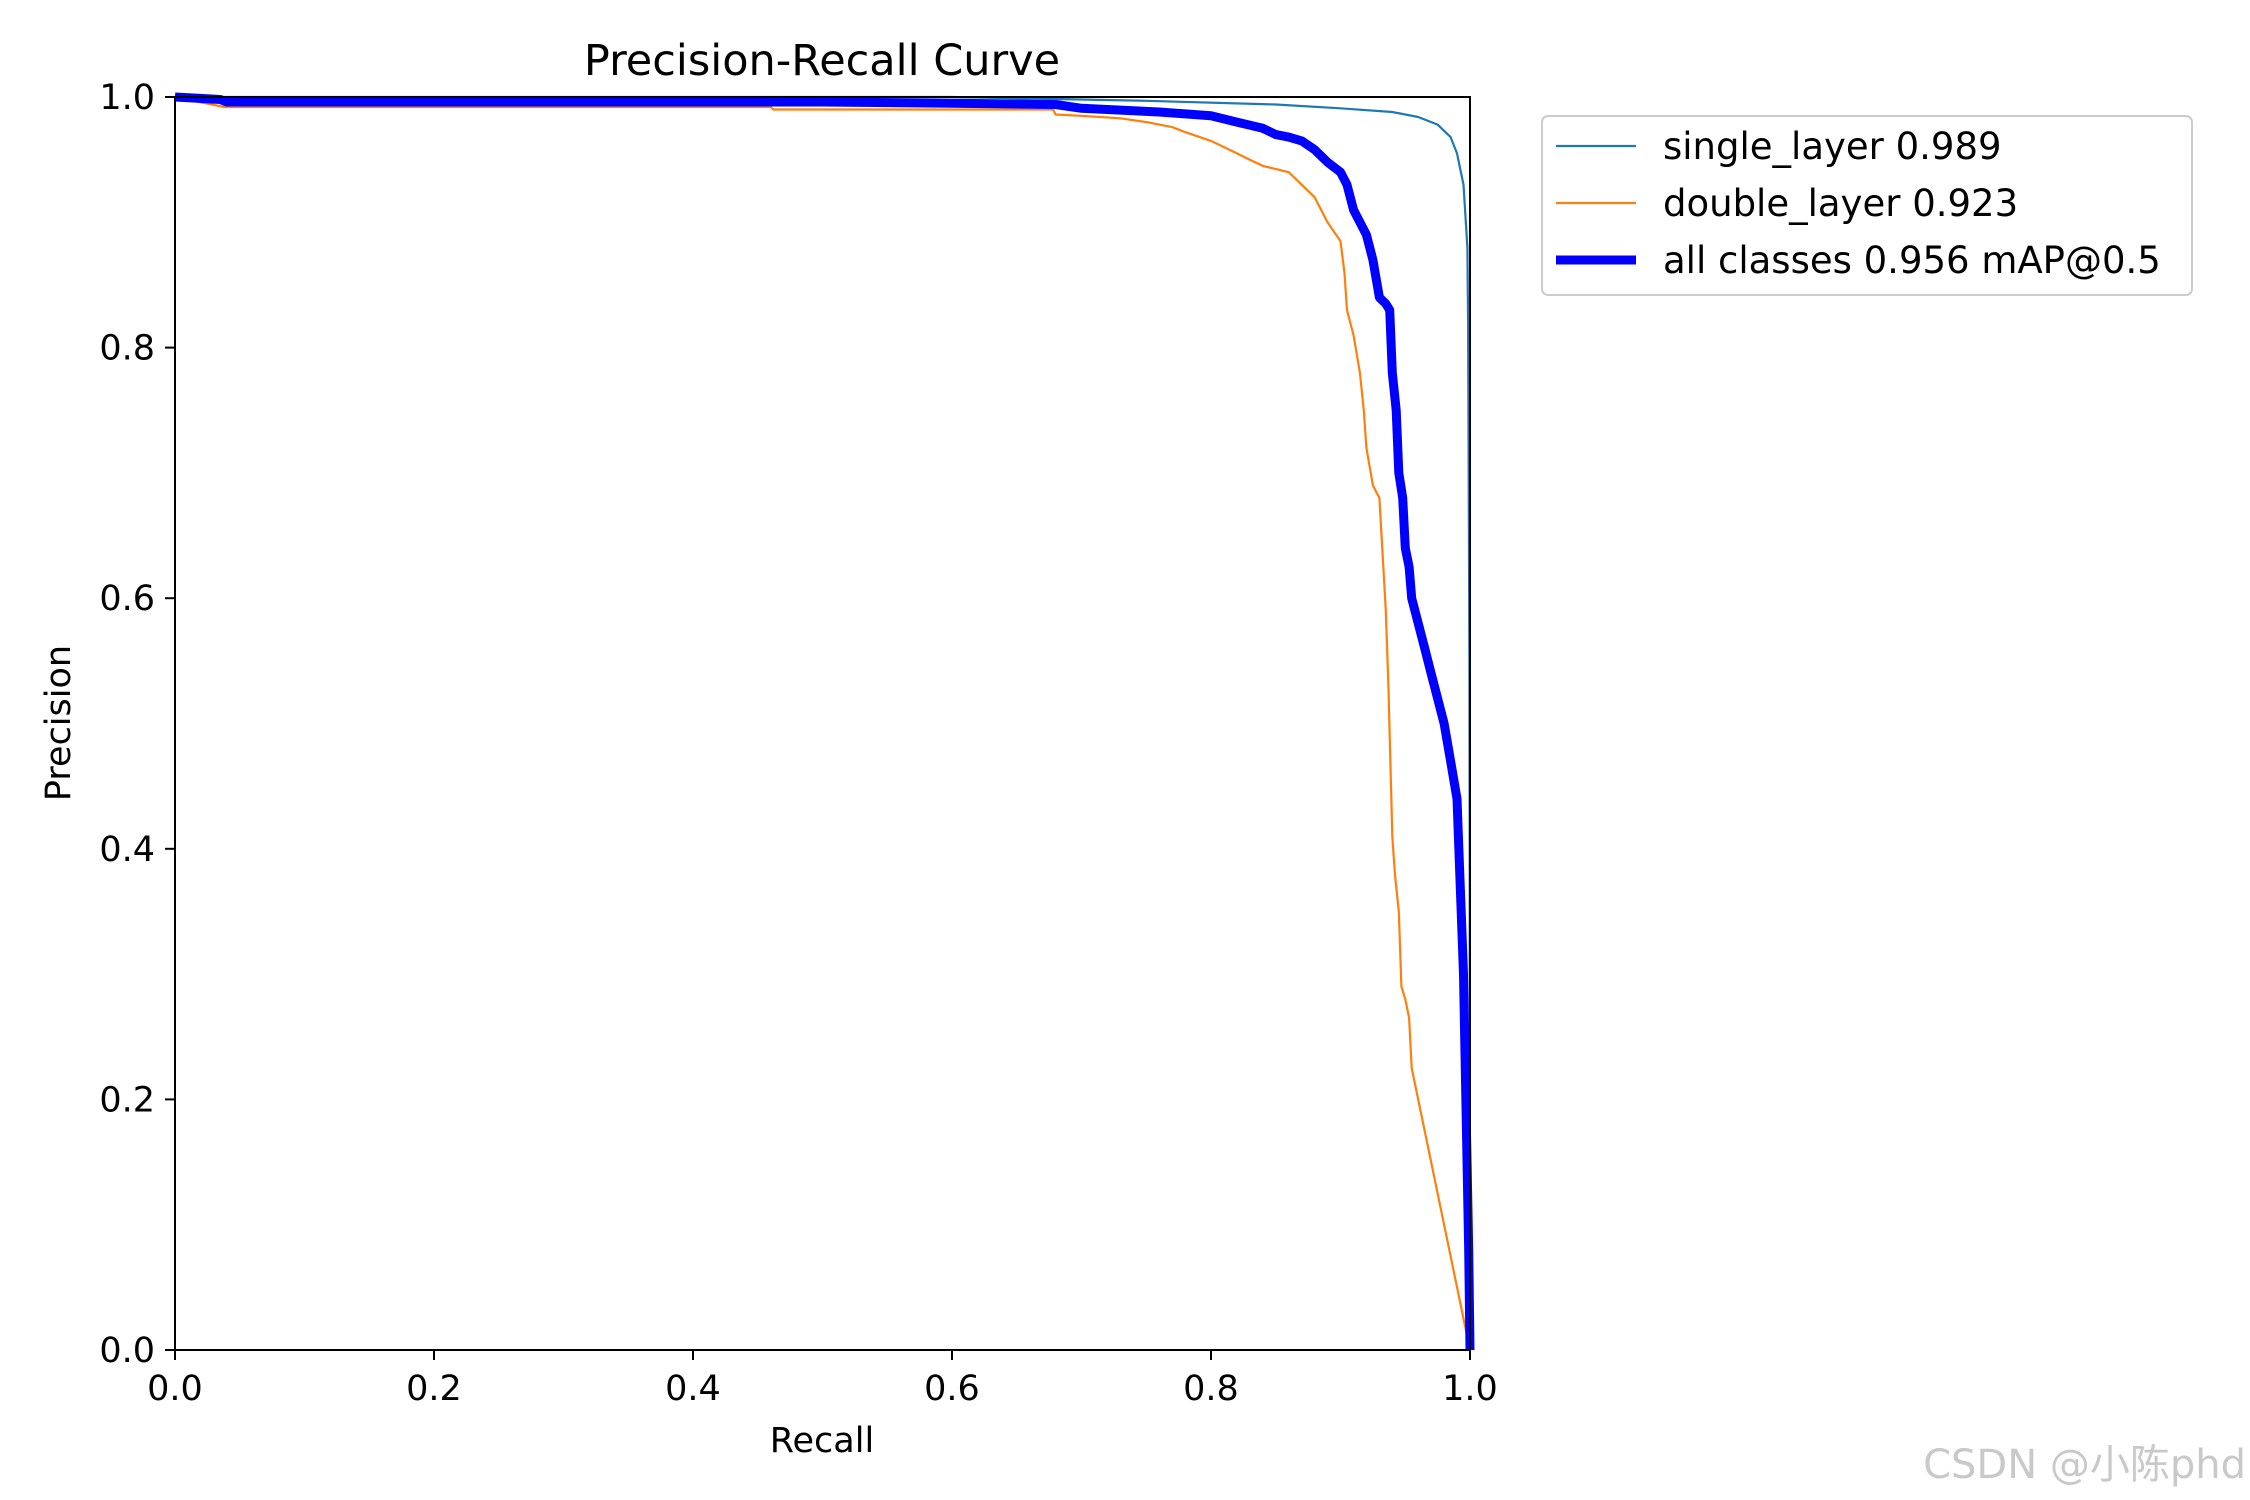 This screenshot has height=1500, width=2250. What do you see at coordinates (175, 1389) in the screenshot?
I see `x-tick-label: 0.0` at bounding box center [175, 1389].